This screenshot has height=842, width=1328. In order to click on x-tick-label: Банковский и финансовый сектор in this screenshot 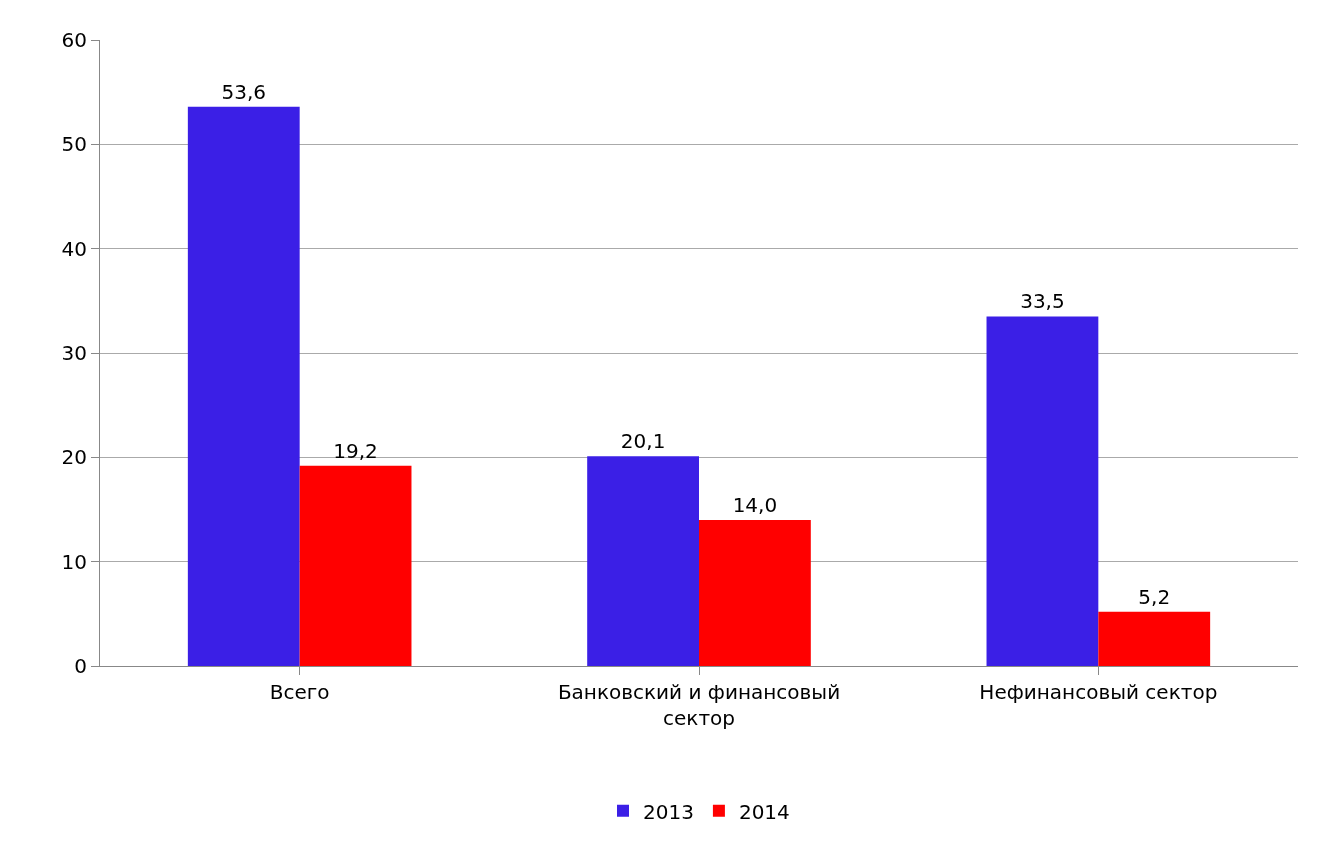, I will do `click(699, 705)`.